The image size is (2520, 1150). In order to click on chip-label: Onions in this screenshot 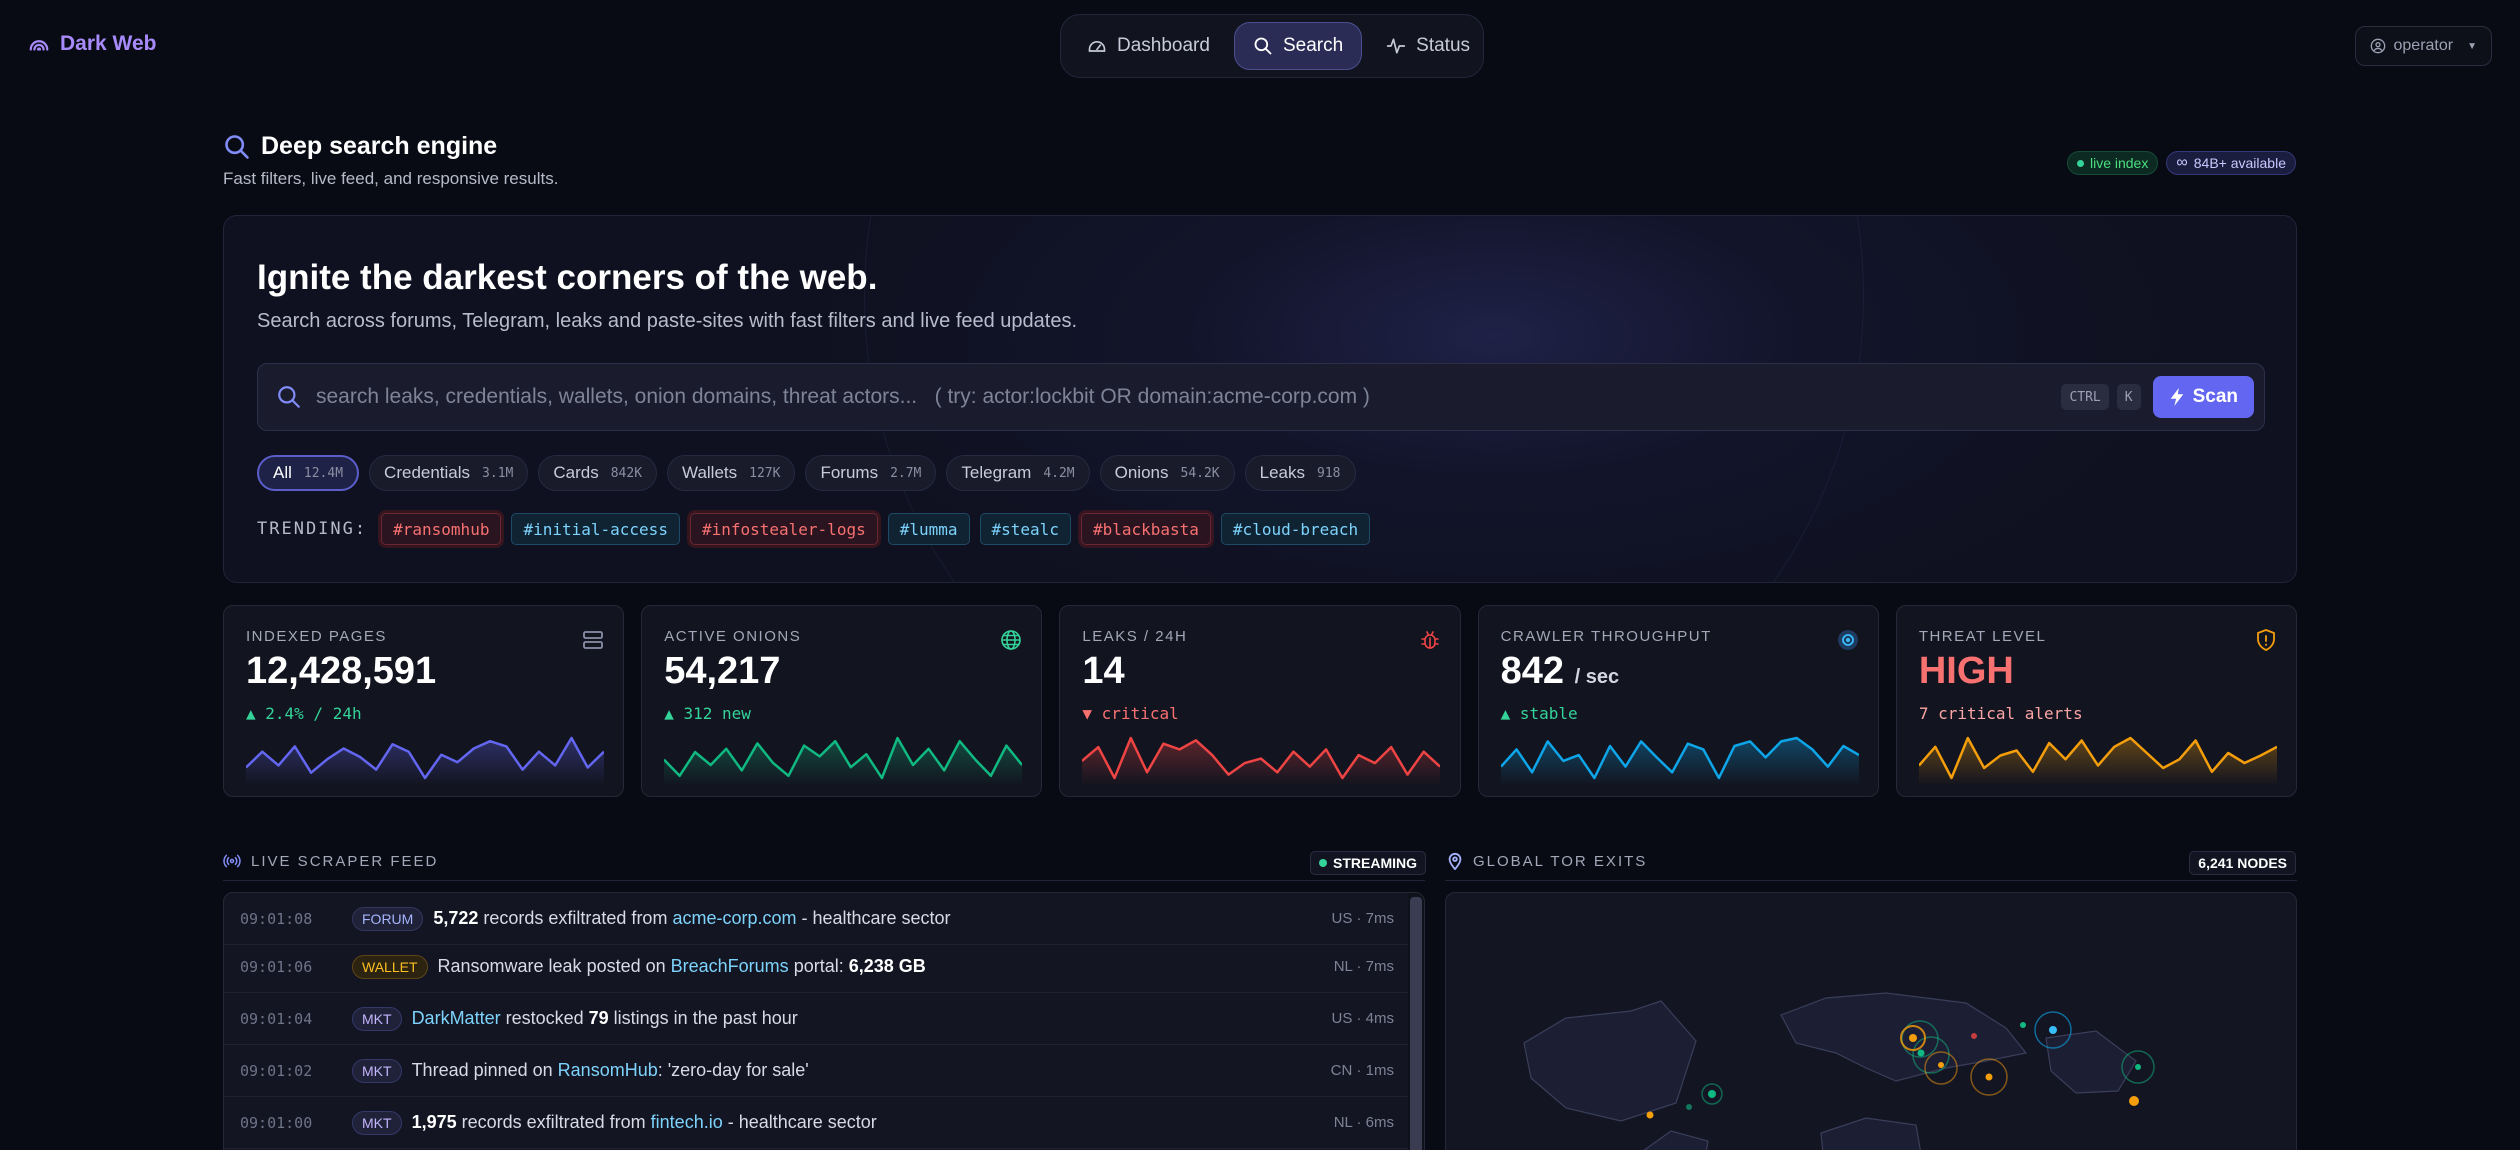, I will do `click(1141, 472)`.